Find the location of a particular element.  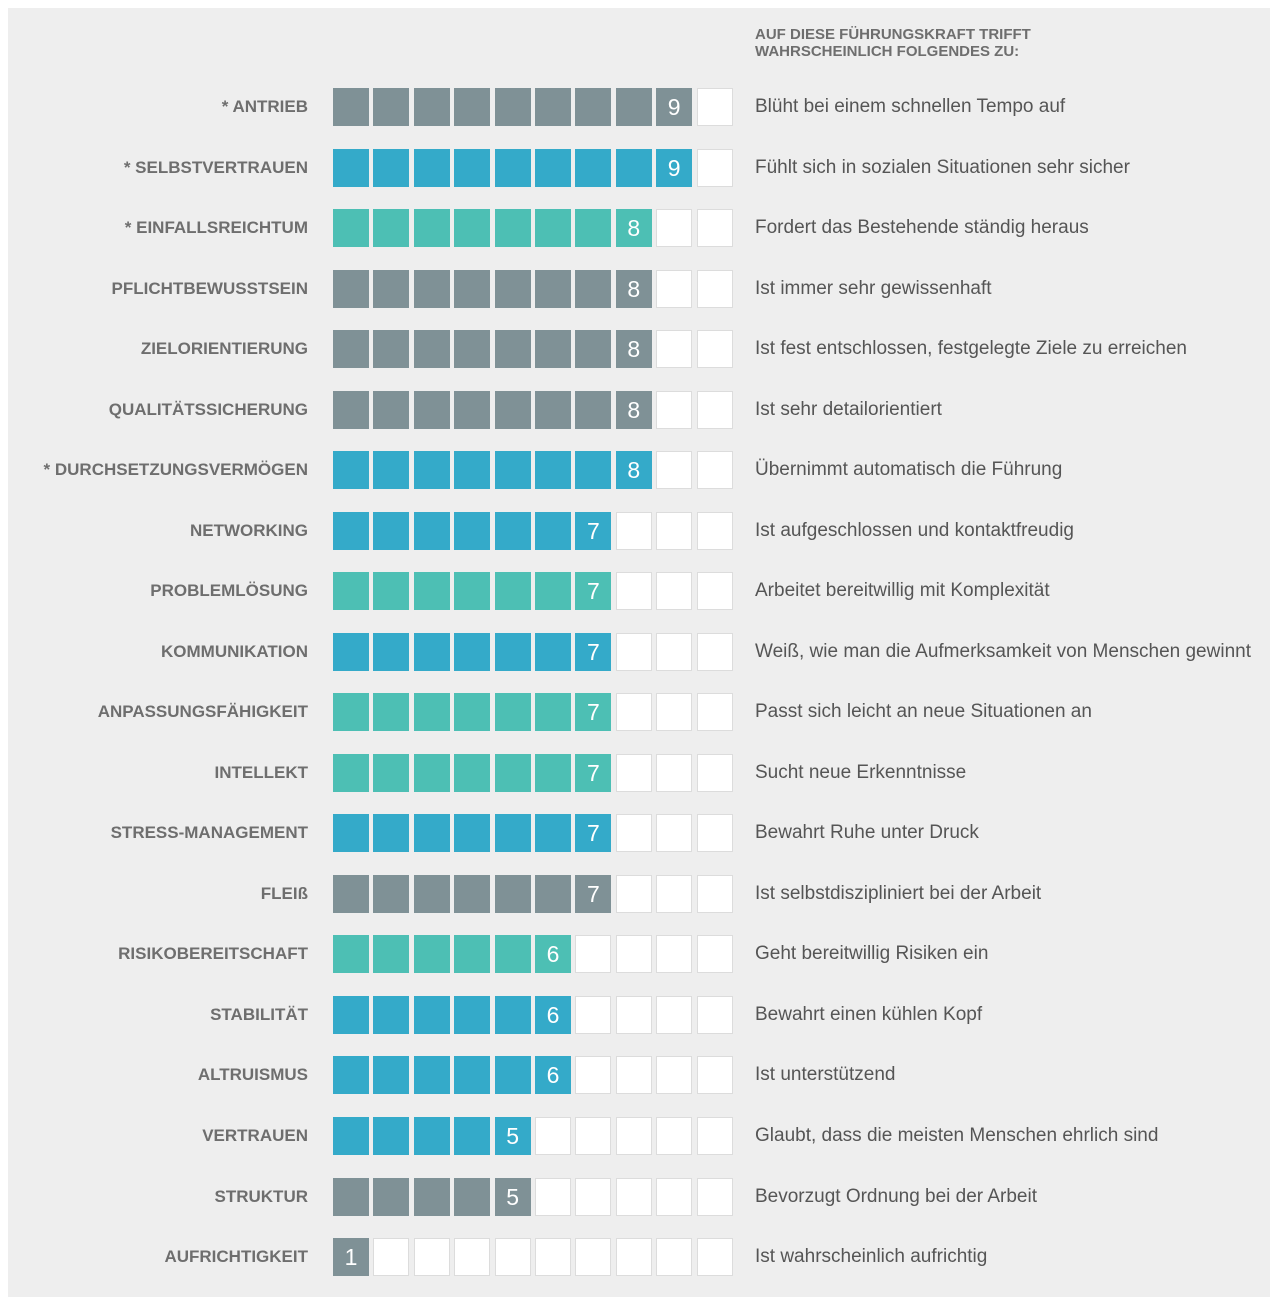

description: Ist immer sehr gewissenhaft is located at coordinates (873, 288).